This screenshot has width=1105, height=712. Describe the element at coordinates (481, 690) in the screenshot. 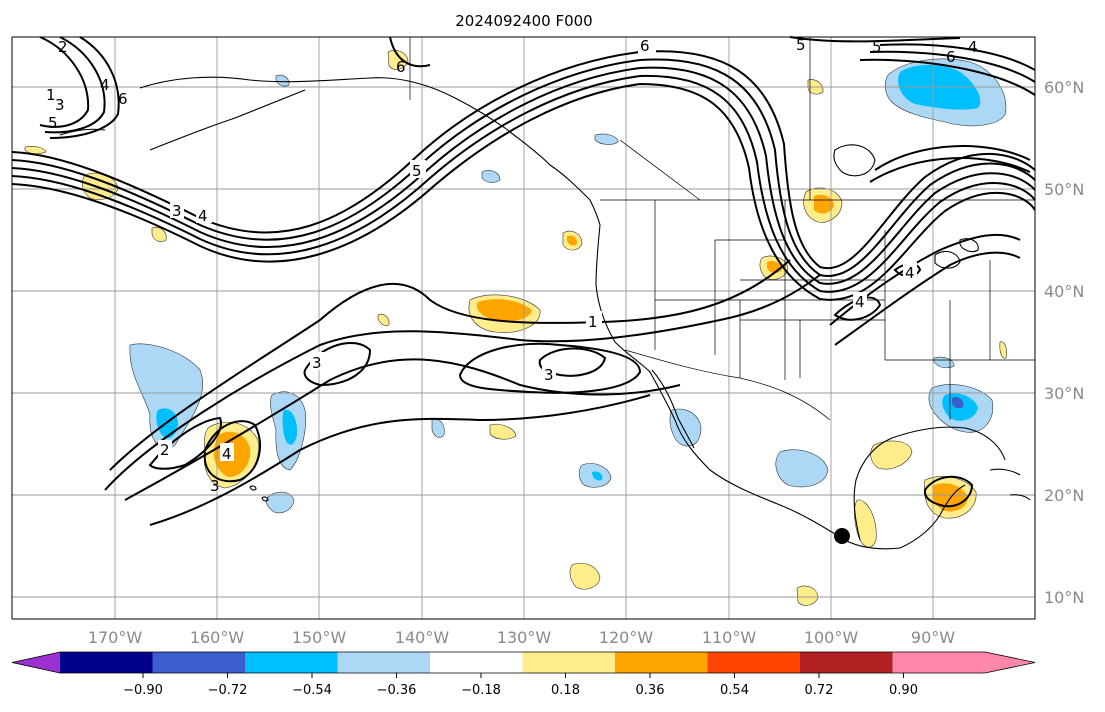

I see `colorbar-tick-label: −0.18` at that location.